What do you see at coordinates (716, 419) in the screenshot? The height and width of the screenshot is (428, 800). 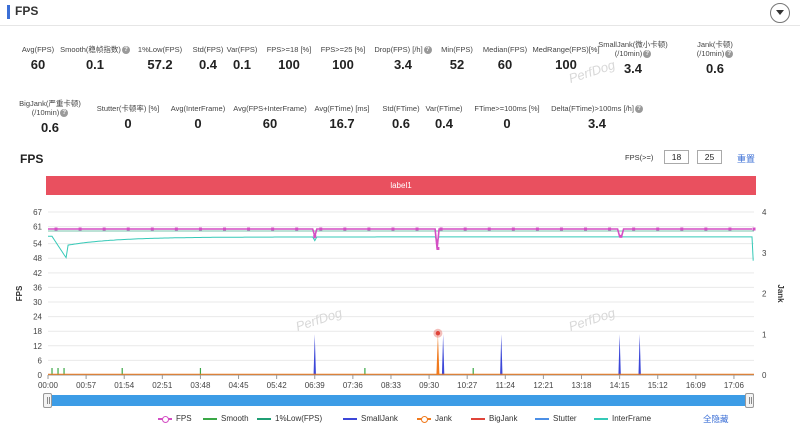 I see `hide-all-button: 全隐藏` at bounding box center [716, 419].